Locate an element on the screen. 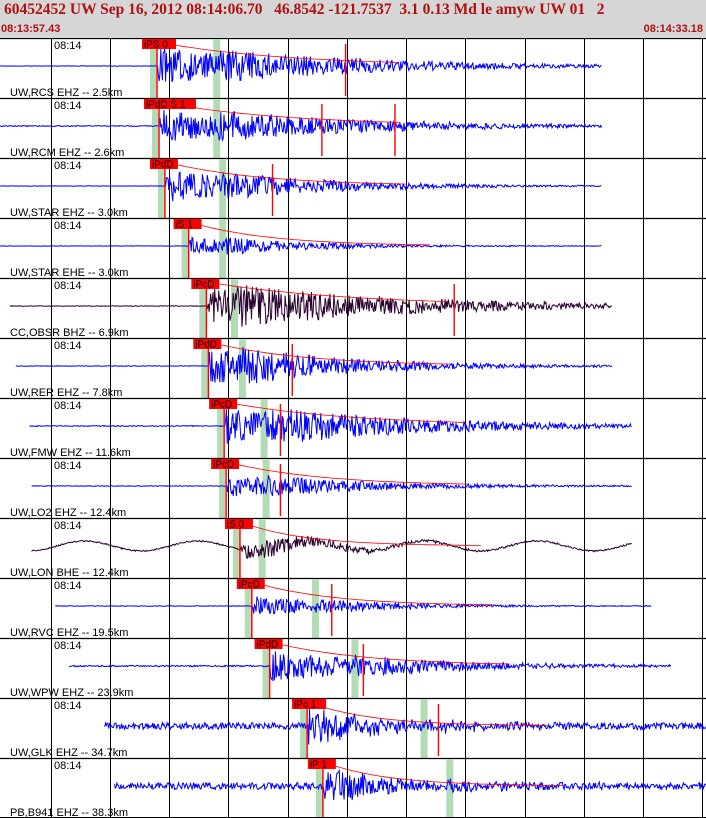  station-label: UW,STAR EHE -- 3.0km is located at coordinates (69, 273).